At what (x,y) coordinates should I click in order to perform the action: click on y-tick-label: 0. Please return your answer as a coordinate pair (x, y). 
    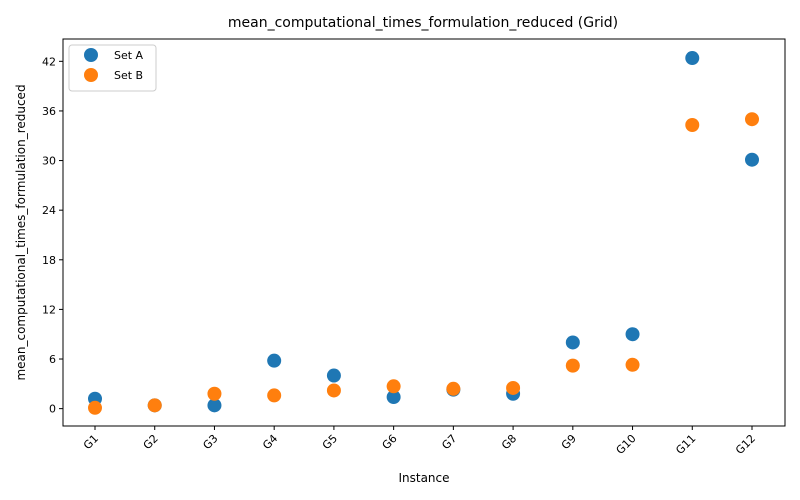
    Looking at the image, I should click on (52, 409).